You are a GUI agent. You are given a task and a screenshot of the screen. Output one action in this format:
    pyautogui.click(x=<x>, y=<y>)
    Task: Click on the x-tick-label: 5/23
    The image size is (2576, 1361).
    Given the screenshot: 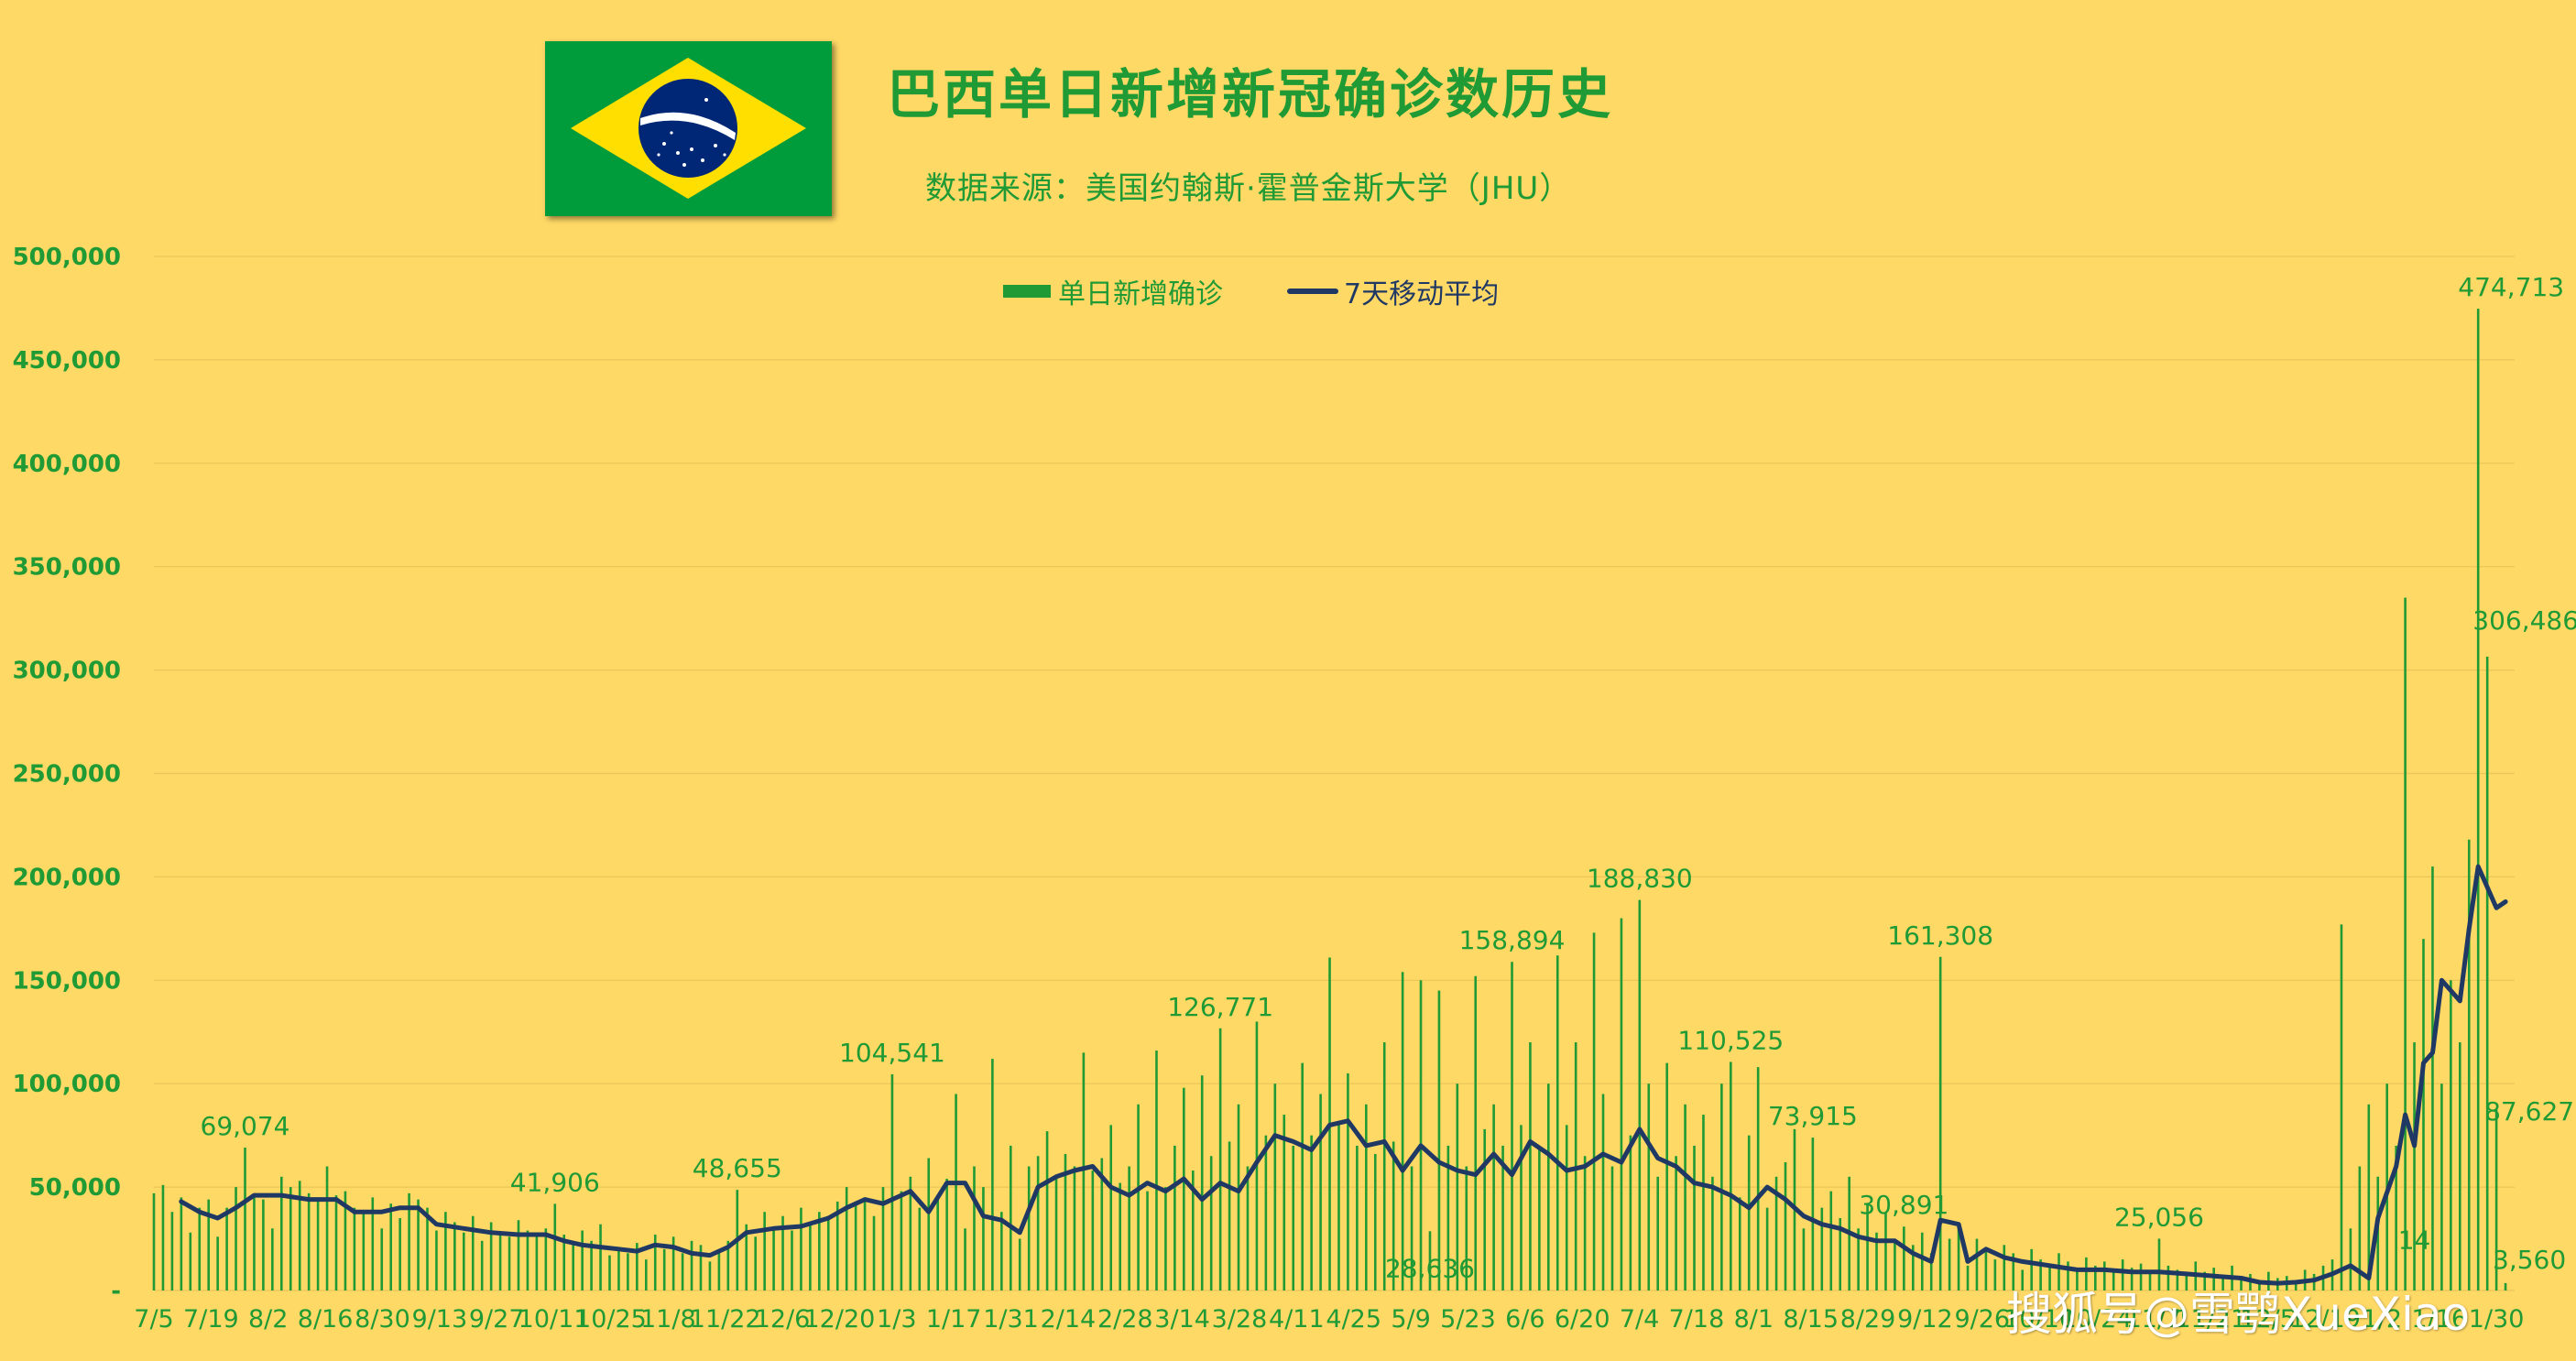 What is the action you would take?
    pyautogui.click(x=1468, y=1319)
    